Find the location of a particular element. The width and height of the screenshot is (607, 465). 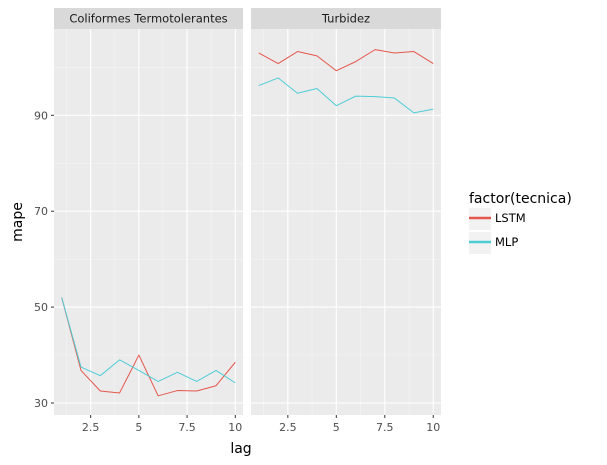

legend: factor(tecnica) LSTM MLP is located at coordinates (520, 222).